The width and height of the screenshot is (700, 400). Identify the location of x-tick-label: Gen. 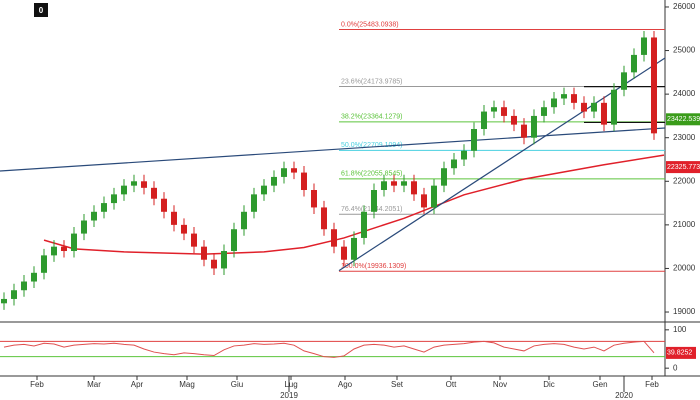
(599, 384).